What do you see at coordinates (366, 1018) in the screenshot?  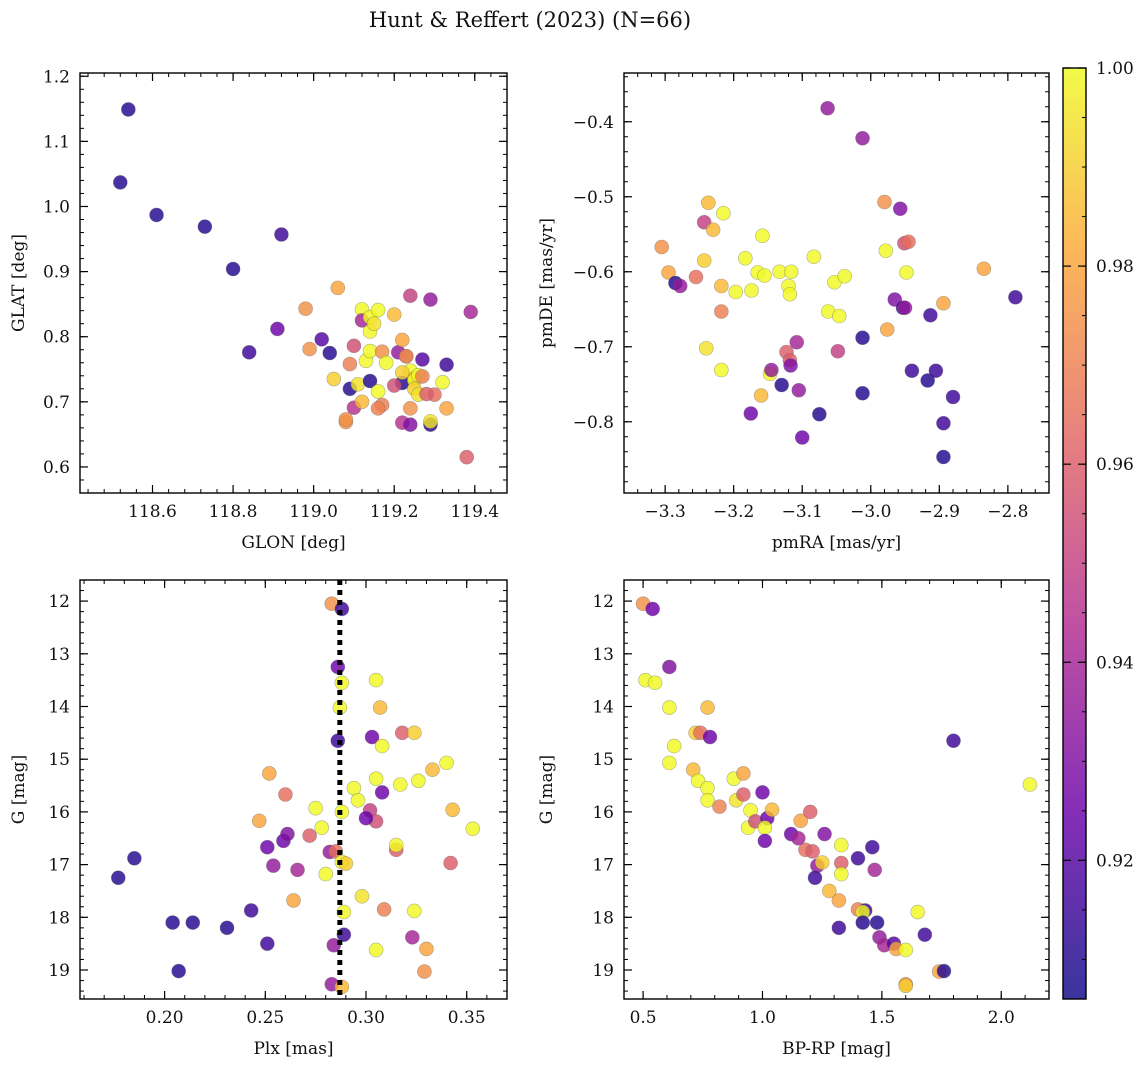 I see `x-tick-label: 0.30` at bounding box center [366, 1018].